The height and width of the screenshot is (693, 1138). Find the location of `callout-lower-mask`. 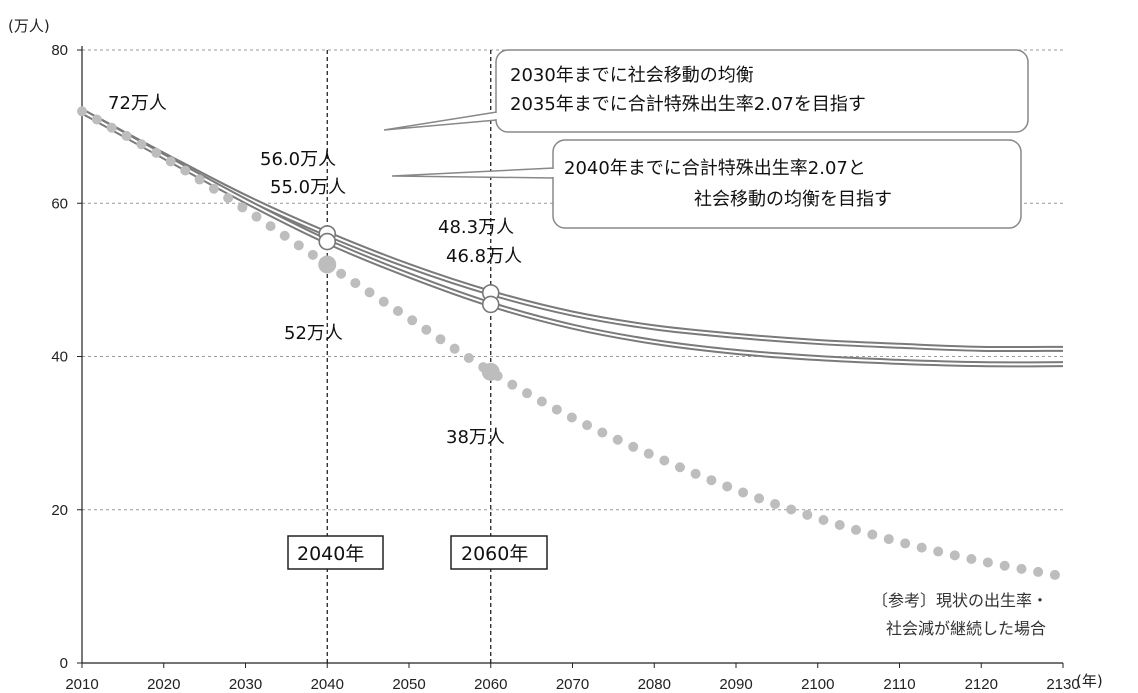

callout-lower-mask is located at coordinates (553, 173).